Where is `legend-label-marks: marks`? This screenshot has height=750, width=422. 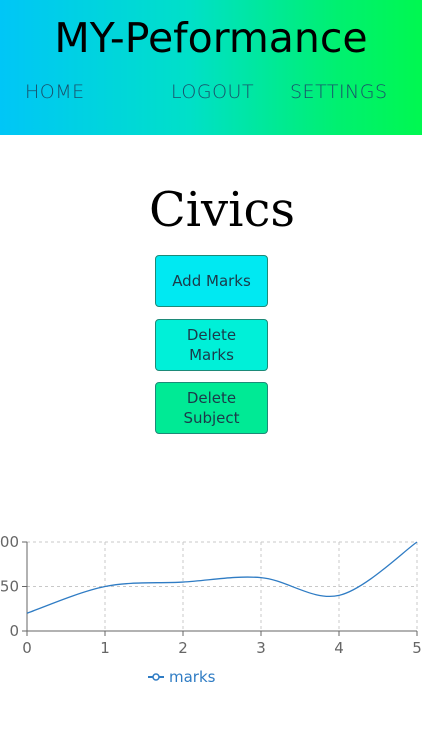 legend-label-marks: marks is located at coordinates (192, 677).